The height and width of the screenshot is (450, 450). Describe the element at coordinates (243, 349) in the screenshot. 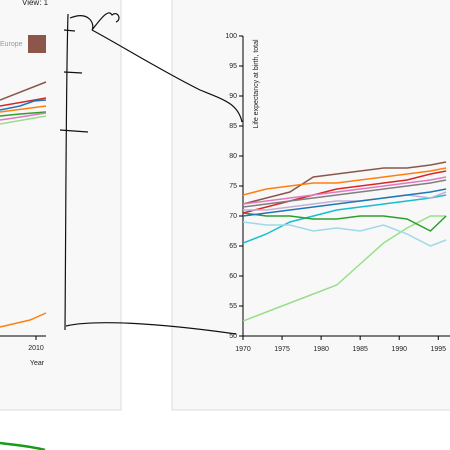

I see `x-tick-label: 1970` at that location.